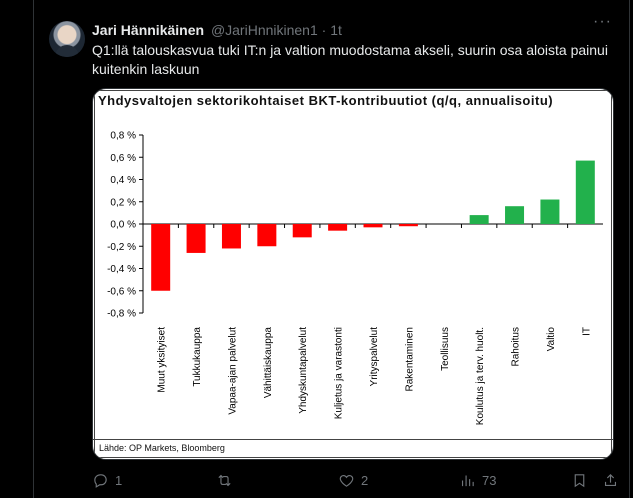 This screenshot has width=633, height=498. I want to click on views-chart-icon, so click(467, 481).